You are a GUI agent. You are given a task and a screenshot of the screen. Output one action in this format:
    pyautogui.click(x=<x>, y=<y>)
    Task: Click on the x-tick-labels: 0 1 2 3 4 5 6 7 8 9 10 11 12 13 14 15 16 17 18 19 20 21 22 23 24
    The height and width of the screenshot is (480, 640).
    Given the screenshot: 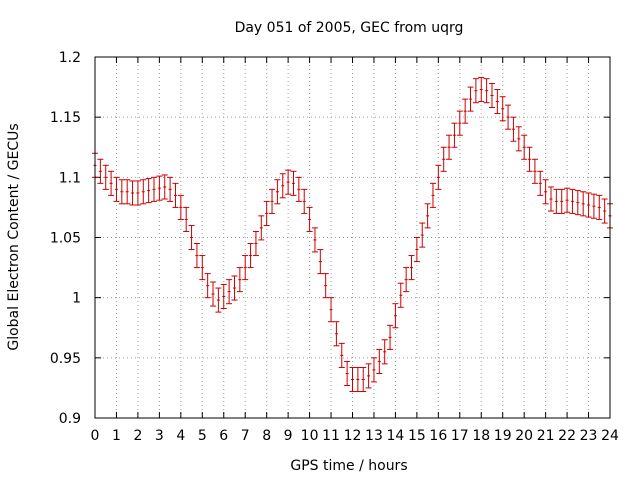 What is the action you would take?
    pyautogui.click(x=355, y=436)
    